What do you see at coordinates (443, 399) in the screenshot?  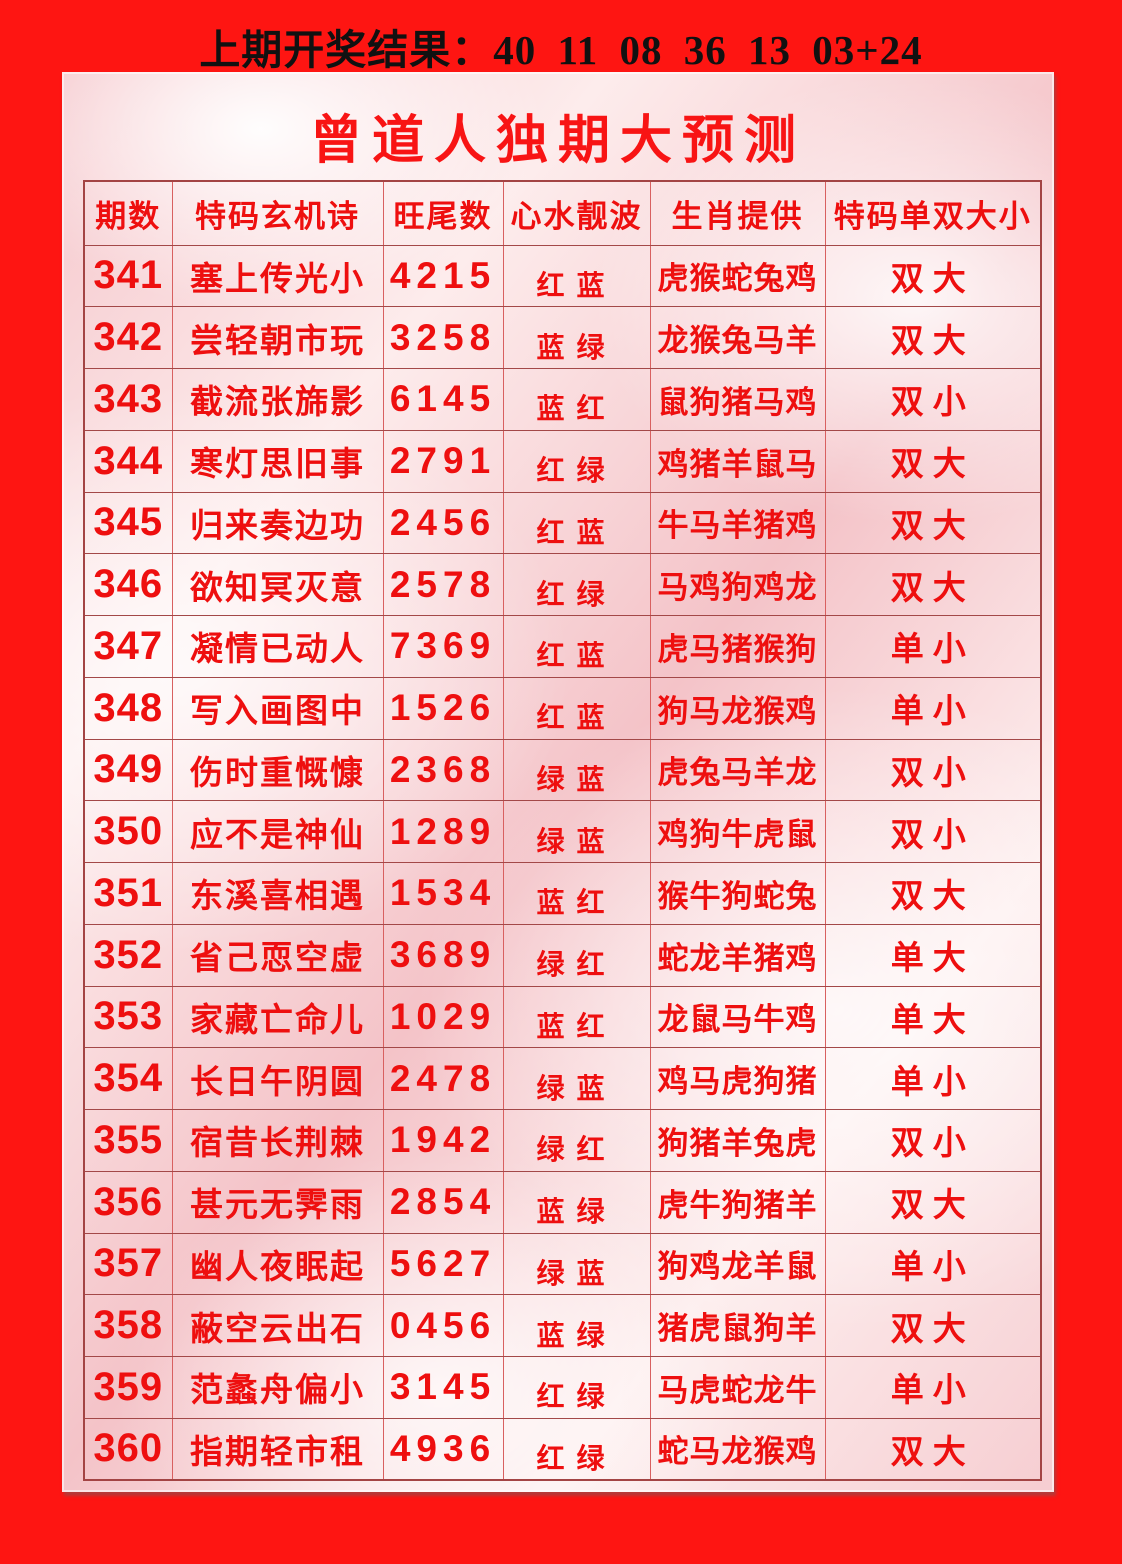 I see `tail-cell: 6145` at bounding box center [443, 399].